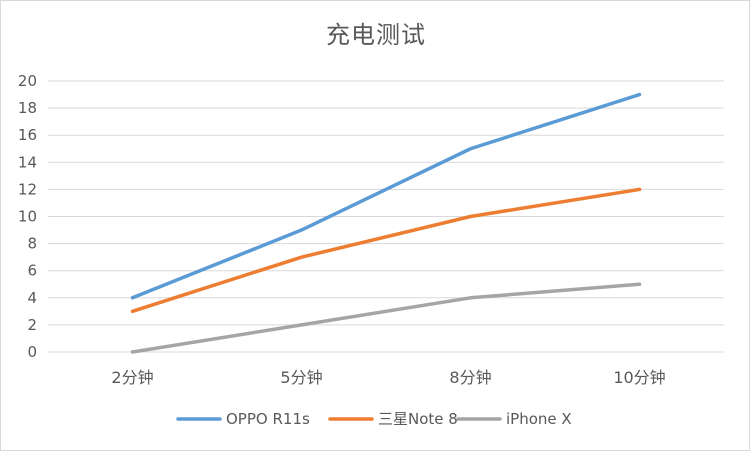 This screenshot has height=452, width=750. I want to click on chart-title: 充电测试, so click(376, 35).